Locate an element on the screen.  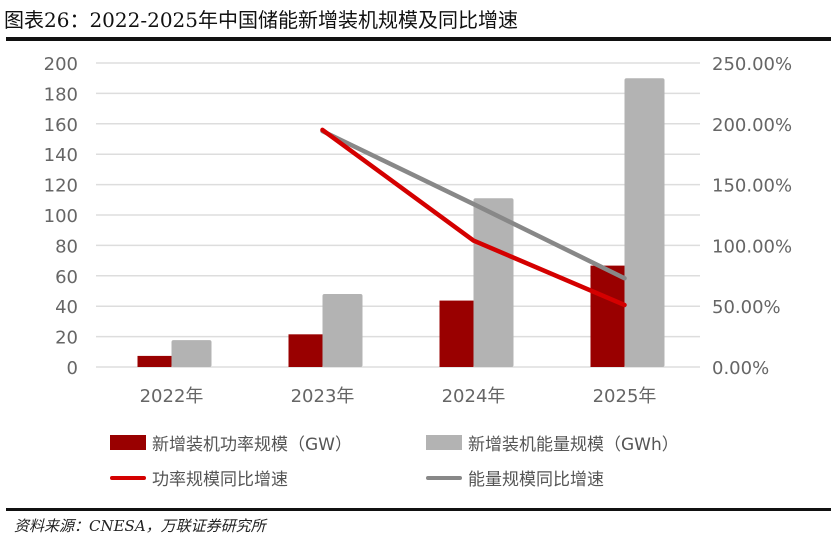
legend-label: 新增装机能量规模（GWh） is located at coordinates (573, 445).